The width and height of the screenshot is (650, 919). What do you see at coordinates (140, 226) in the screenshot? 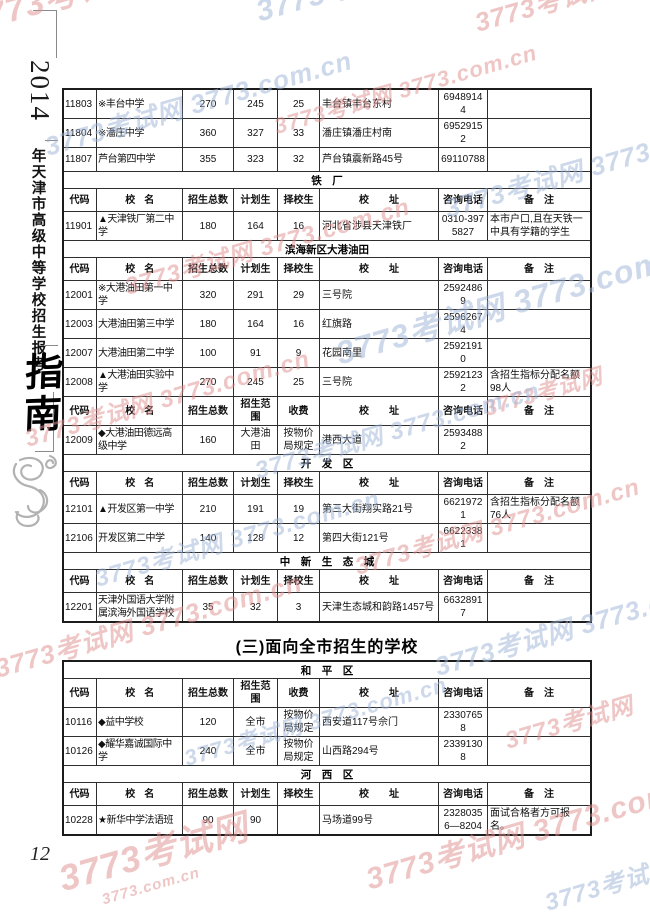
I see `table-cell: ▲天津铁厂第二中学` at bounding box center [140, 226].